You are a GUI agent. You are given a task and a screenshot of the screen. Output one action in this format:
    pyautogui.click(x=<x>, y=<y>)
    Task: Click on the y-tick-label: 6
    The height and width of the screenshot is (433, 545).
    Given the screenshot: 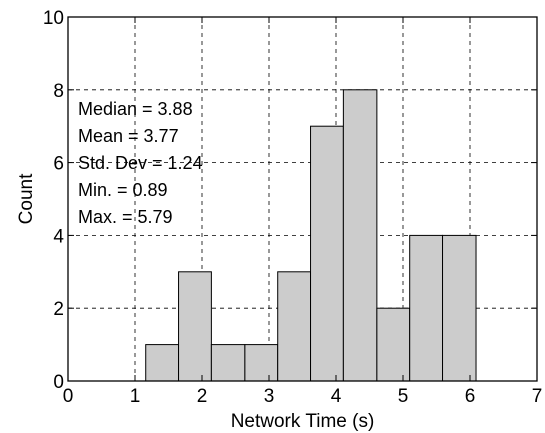 What is the action you would take?
    pyautogui.click(x=58, y=164)
    